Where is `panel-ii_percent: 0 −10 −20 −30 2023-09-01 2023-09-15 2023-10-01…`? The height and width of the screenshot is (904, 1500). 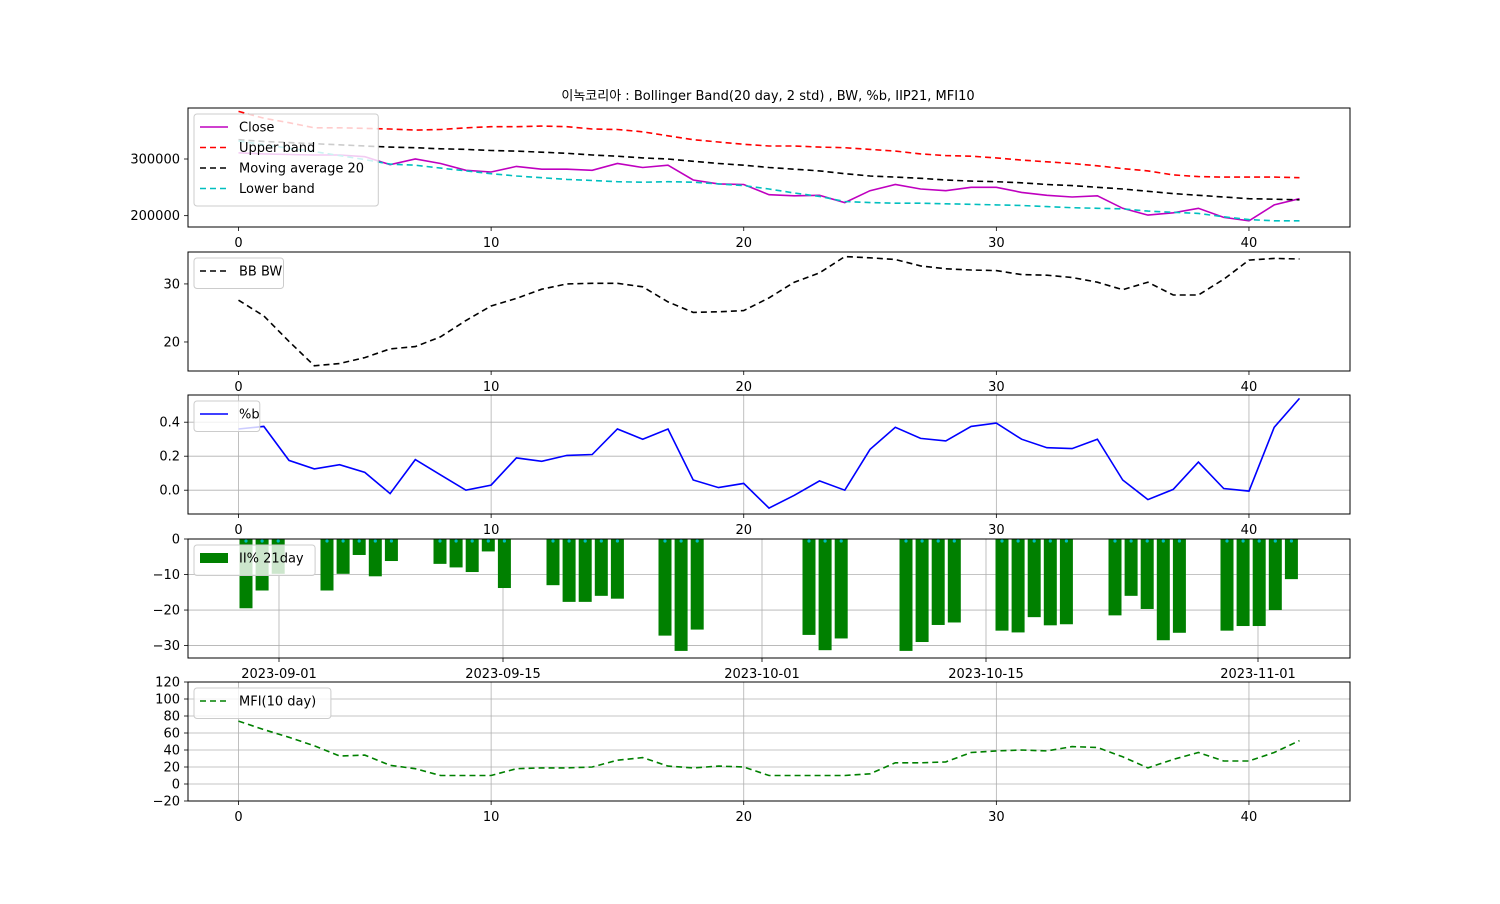 panel-ii_percent: 0 −10 −20 −30 2023-09-01 2023-09-15 2023-10-01… is located at coordinates (752, 607).